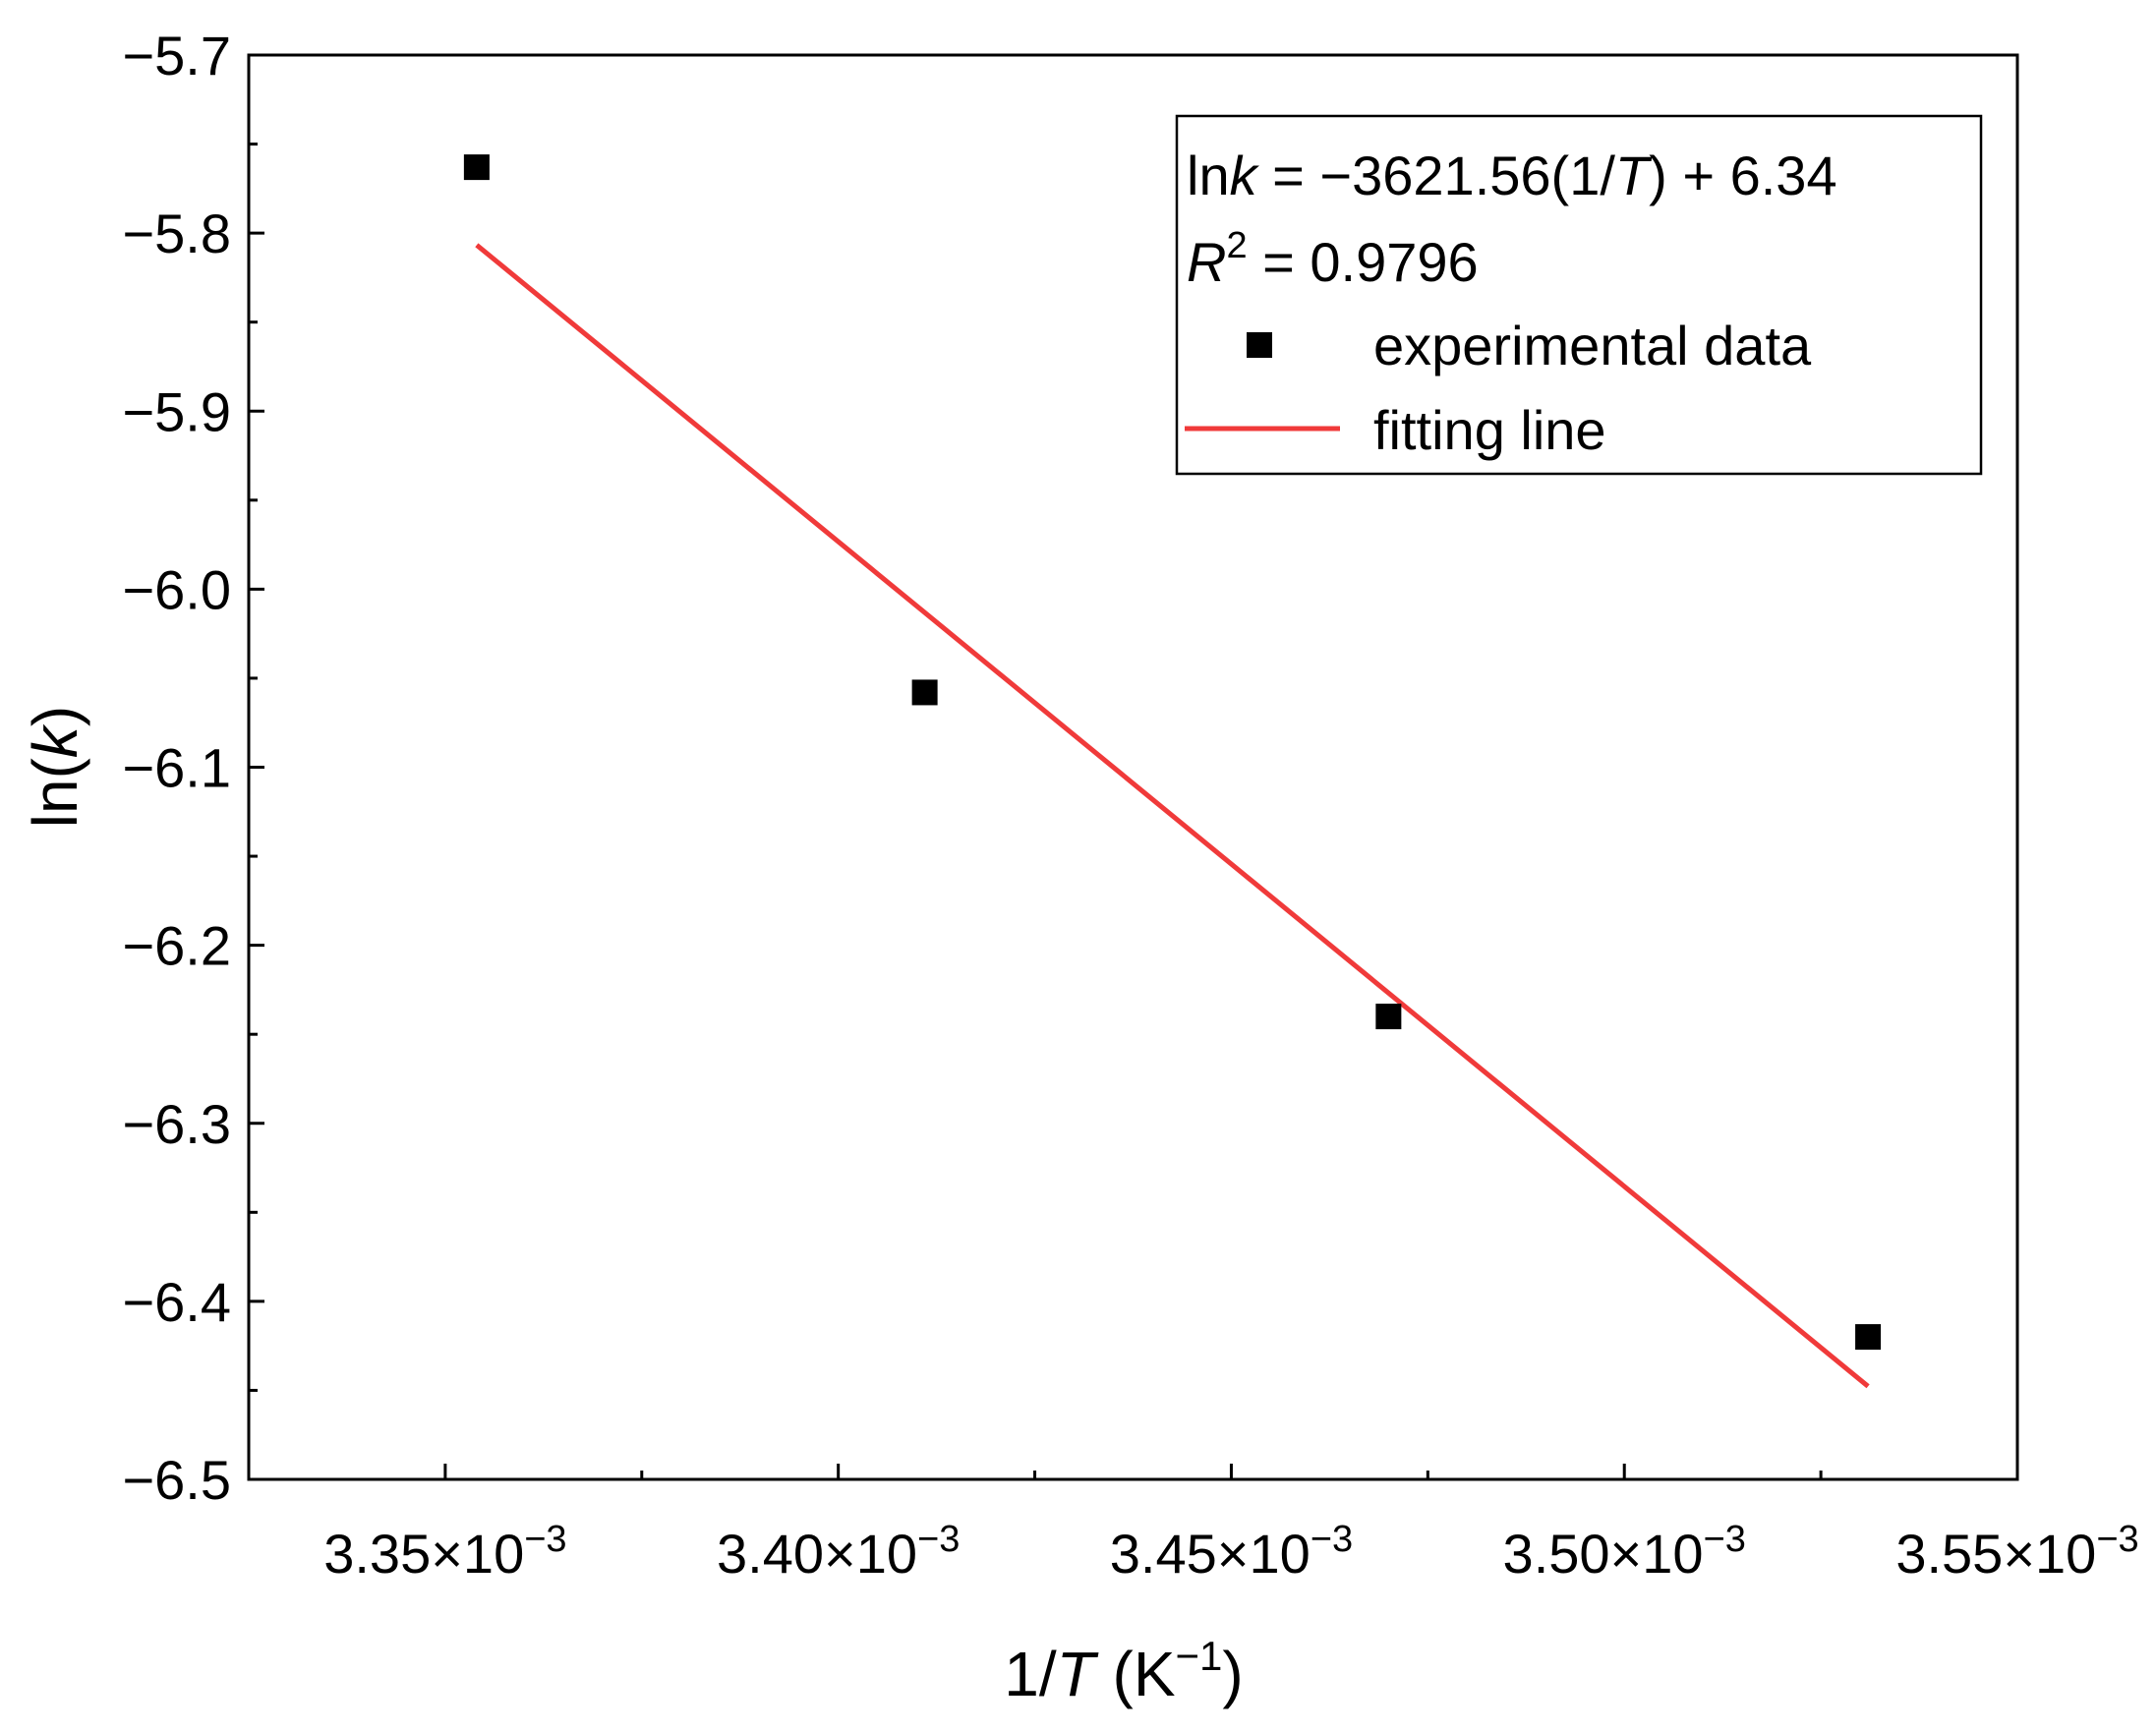 This screenshot has height=1732, width=2156. What do you see at coordinates (1236, 245) in the screenshot?
I see `r-squared-sup: 2` at bounding box center [1236, 245].